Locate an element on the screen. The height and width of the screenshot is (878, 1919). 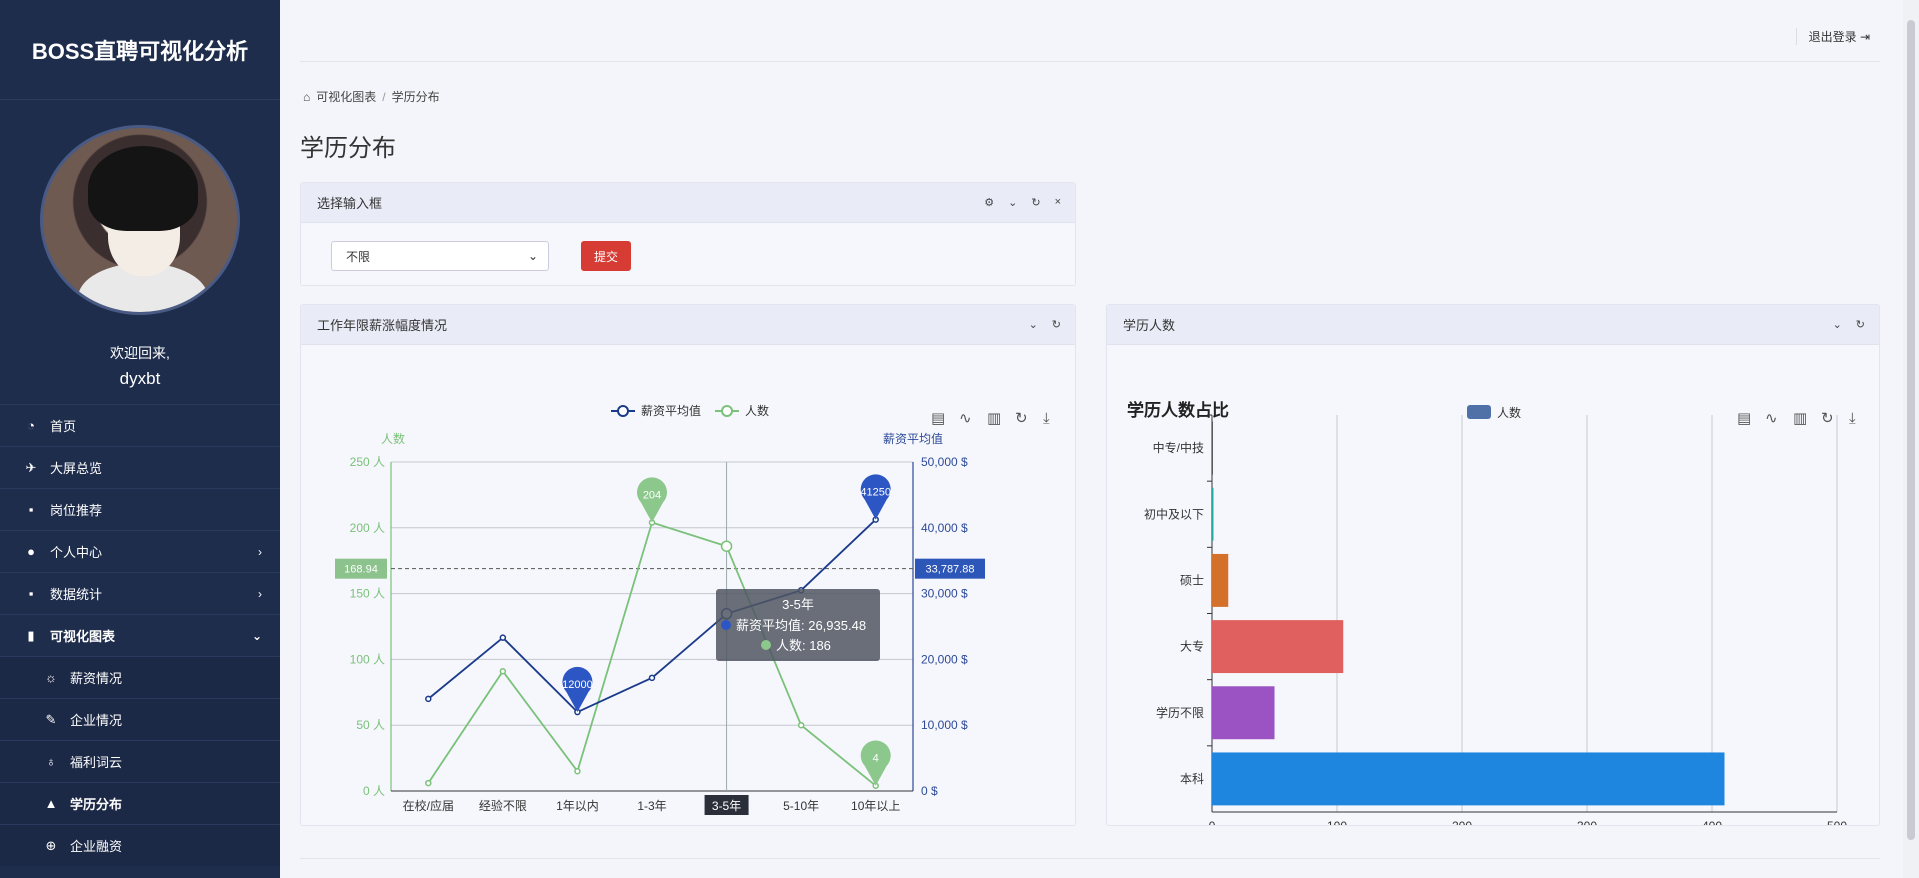
sidebar-item-label: 薪资情况 is located at coordinates (96, 678).